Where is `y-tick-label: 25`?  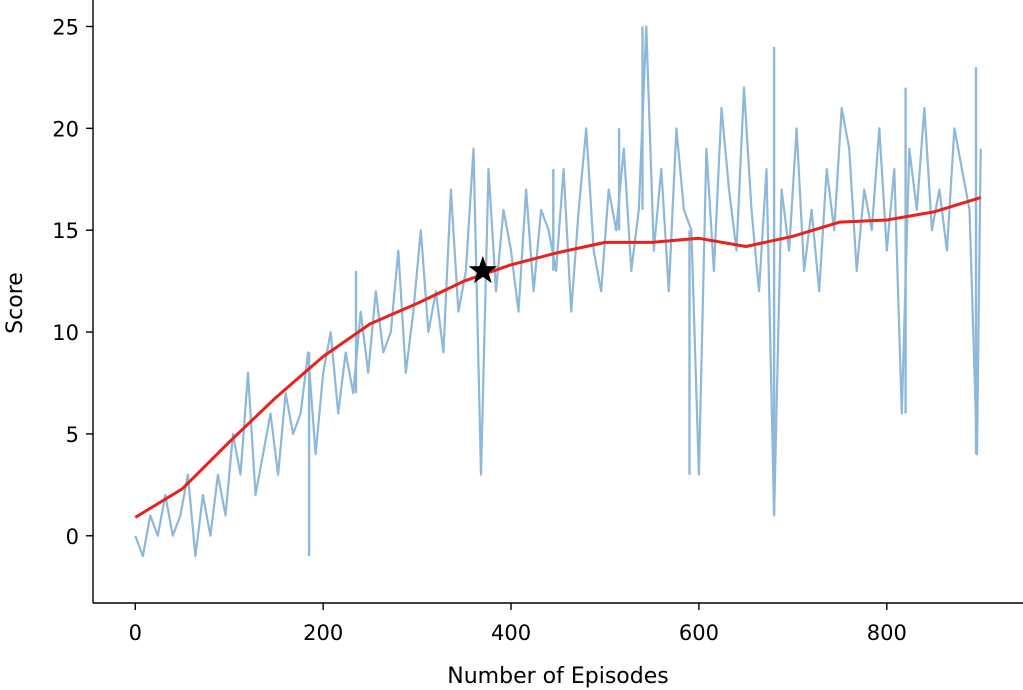
y-tick-label: 25 is located at coordinates (65, 27).